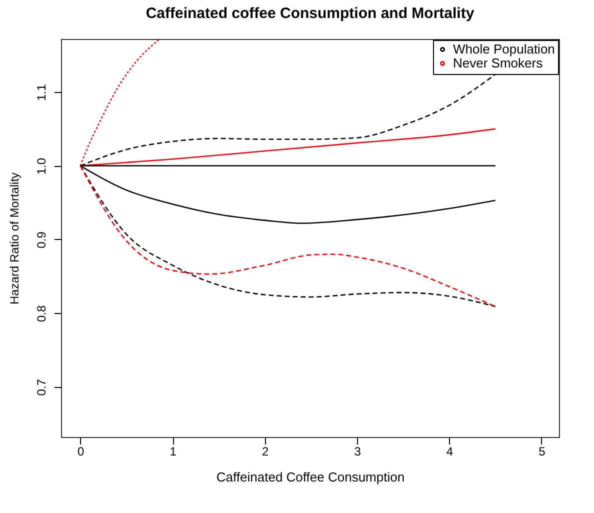  I want to click on x-tick-label: 0, so click(81, 451).